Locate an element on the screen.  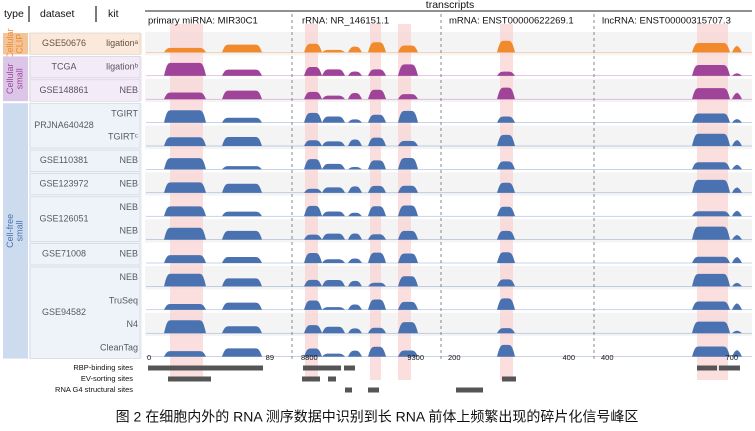
site-label: RNA G4 structural sites is located at coordinates (94, 389).